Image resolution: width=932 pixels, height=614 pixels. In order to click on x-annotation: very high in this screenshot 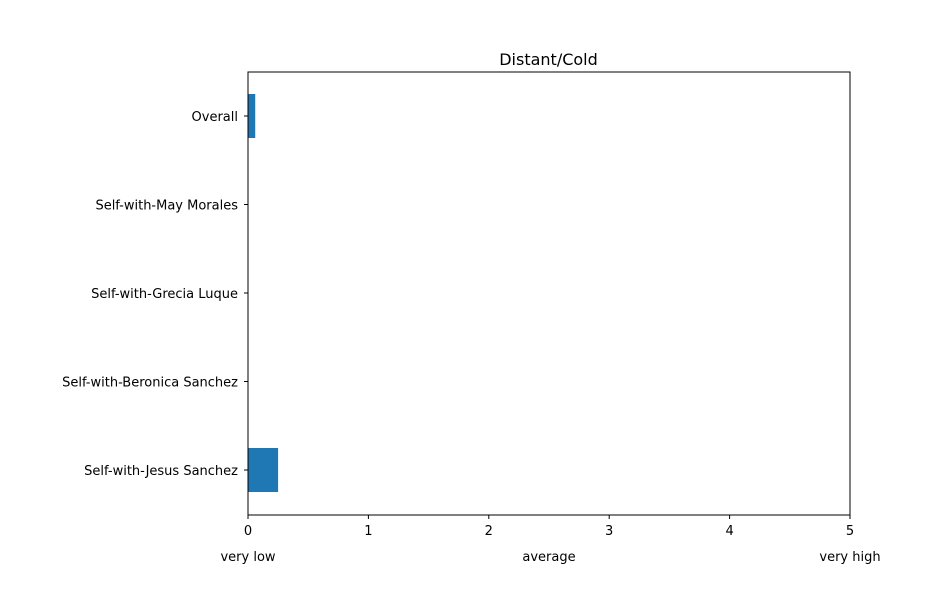, I will do `click(849, 557)`.